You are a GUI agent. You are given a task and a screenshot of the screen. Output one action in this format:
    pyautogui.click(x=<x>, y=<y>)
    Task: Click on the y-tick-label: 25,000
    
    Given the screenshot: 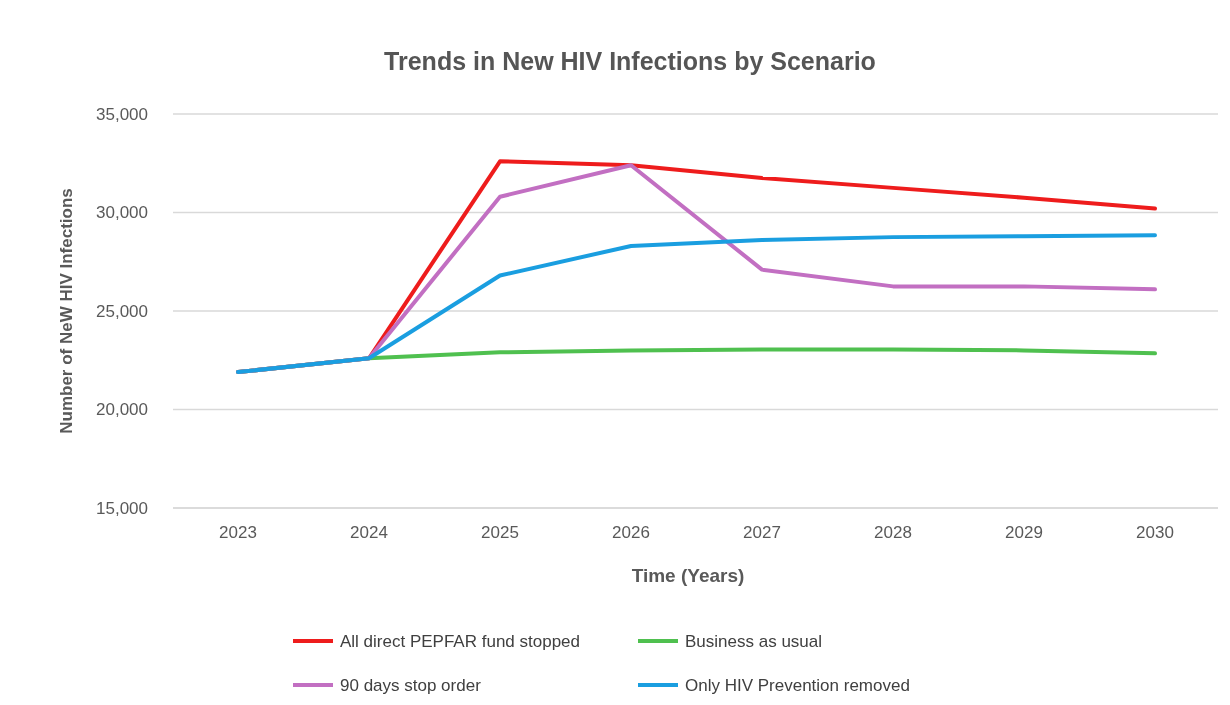 What is the action you would take?
    pyautogui.click(x=122, y=311)
    